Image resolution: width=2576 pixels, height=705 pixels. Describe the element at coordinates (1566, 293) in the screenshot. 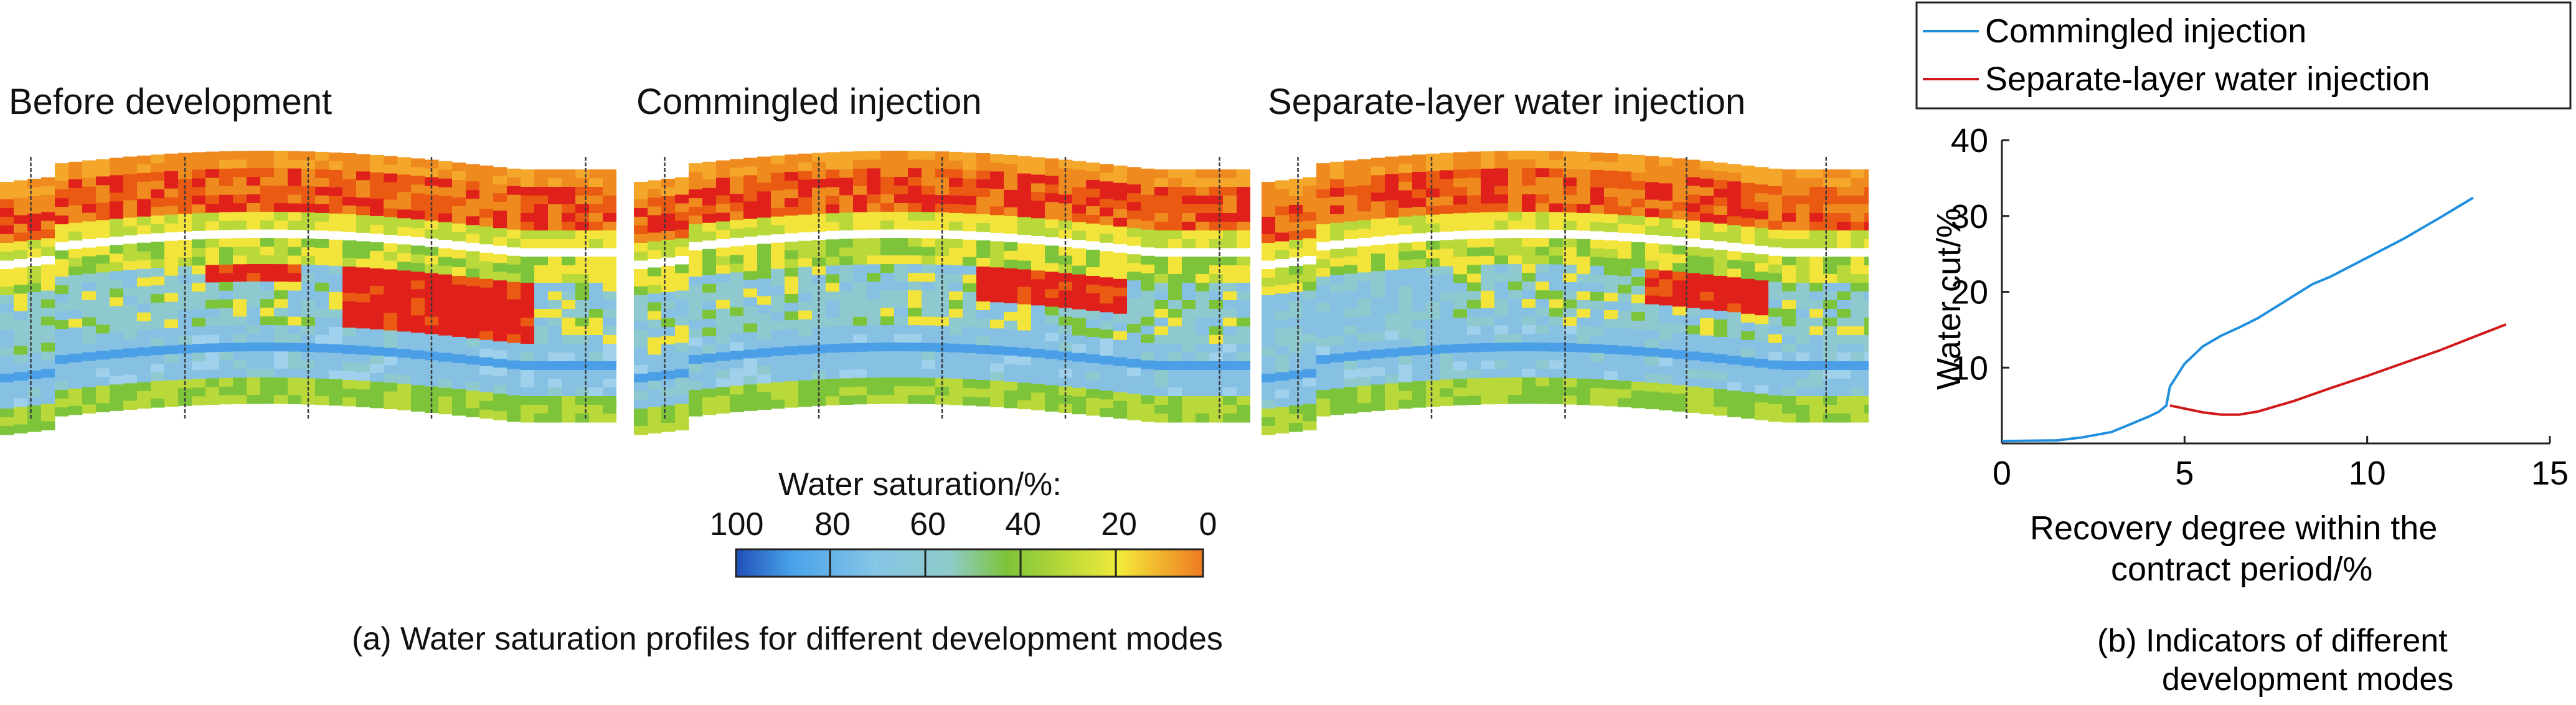

I see `saturation-profile-separate` at that location.